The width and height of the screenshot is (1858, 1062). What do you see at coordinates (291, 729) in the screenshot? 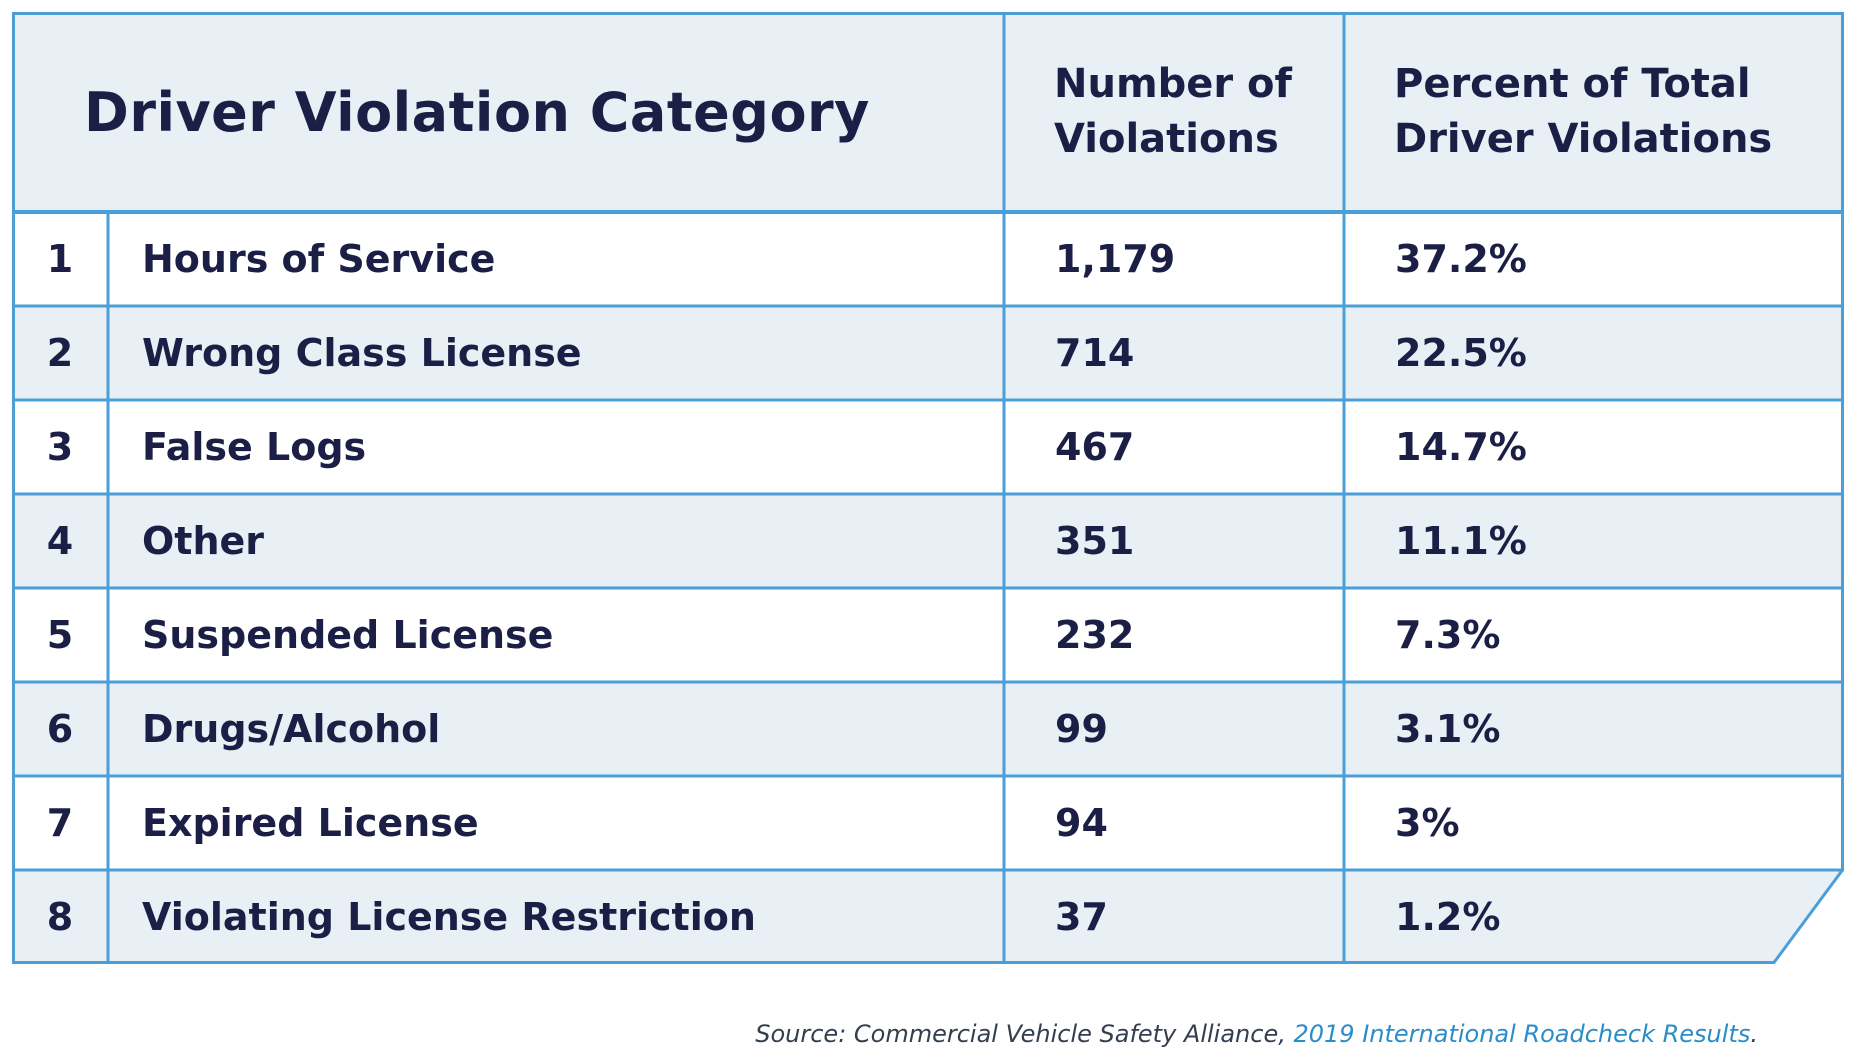
I see `row-category: Drugs/Alcohol` at bounding box center [291, 729].